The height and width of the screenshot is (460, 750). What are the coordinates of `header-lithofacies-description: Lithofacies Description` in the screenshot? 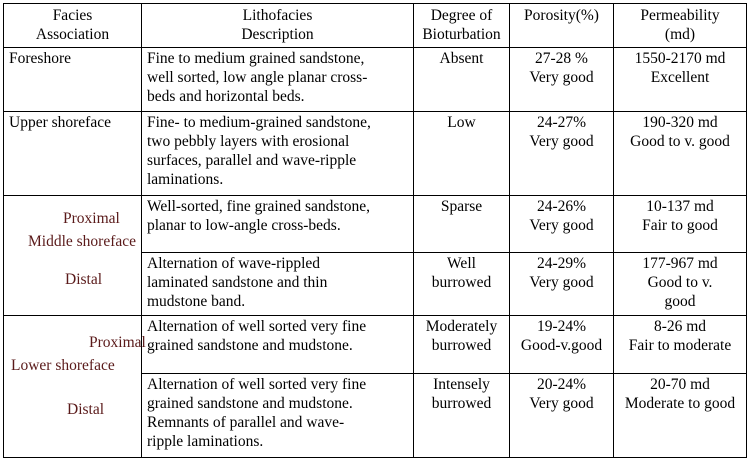 It's located at (277, 25).